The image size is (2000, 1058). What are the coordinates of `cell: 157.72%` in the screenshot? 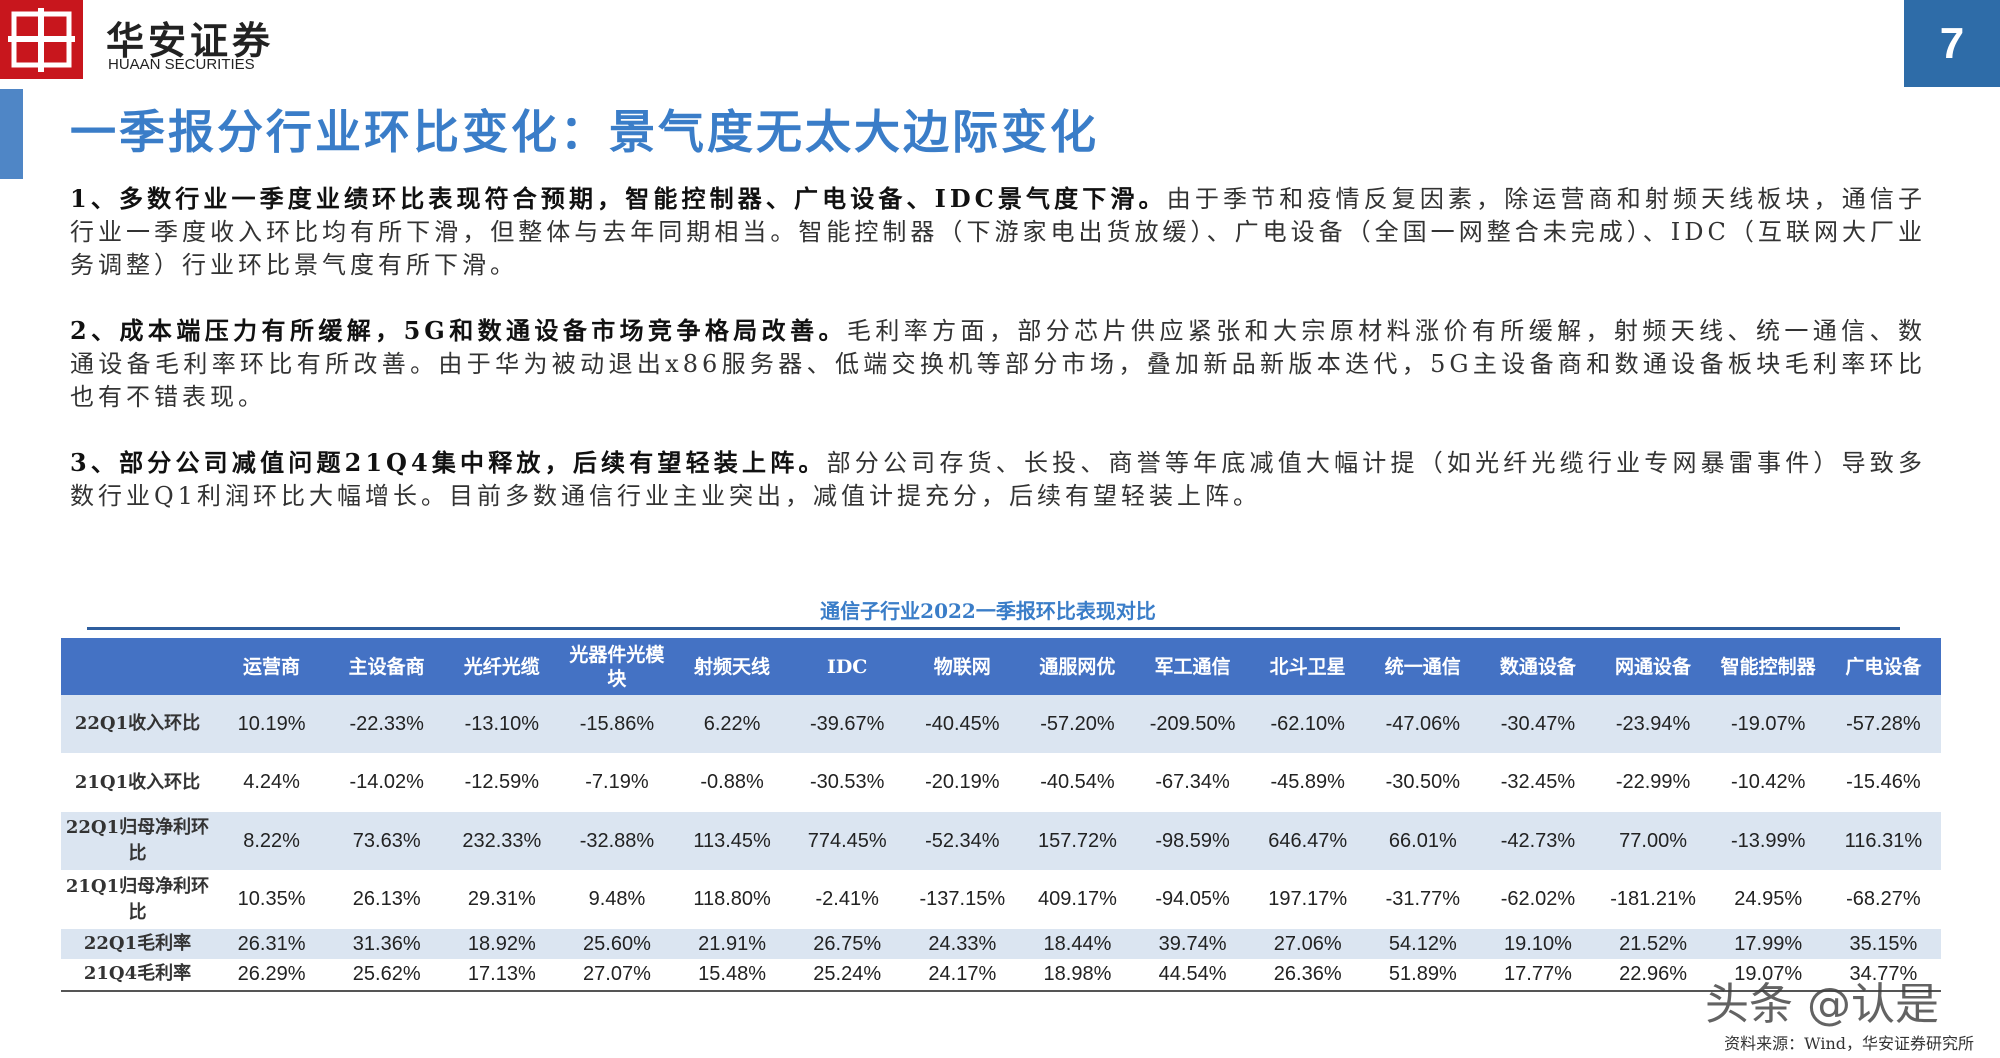 It's located at (1077, 841).